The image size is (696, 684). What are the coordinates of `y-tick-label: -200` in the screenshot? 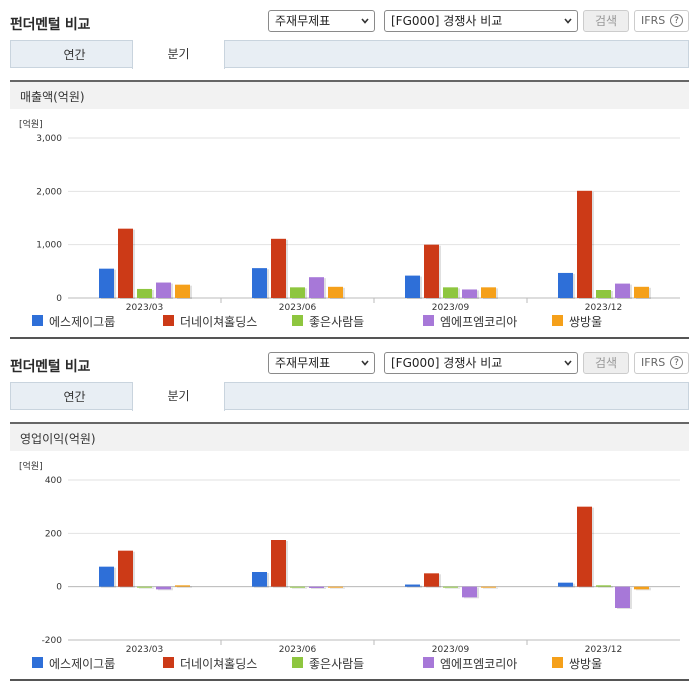 It's located at (52, 641).